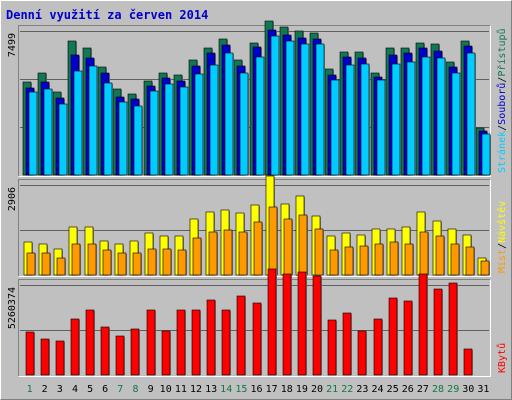 The image size is (512, 400). I want to click on x-tick-label: 15, so click(241, 389).